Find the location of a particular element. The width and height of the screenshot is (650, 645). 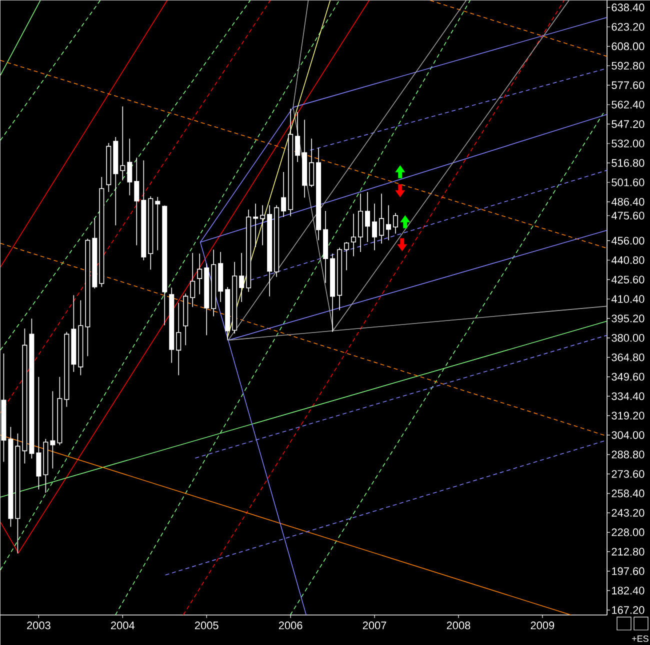

y-tick-label: 623.20 is located at coordinates (628, 26).